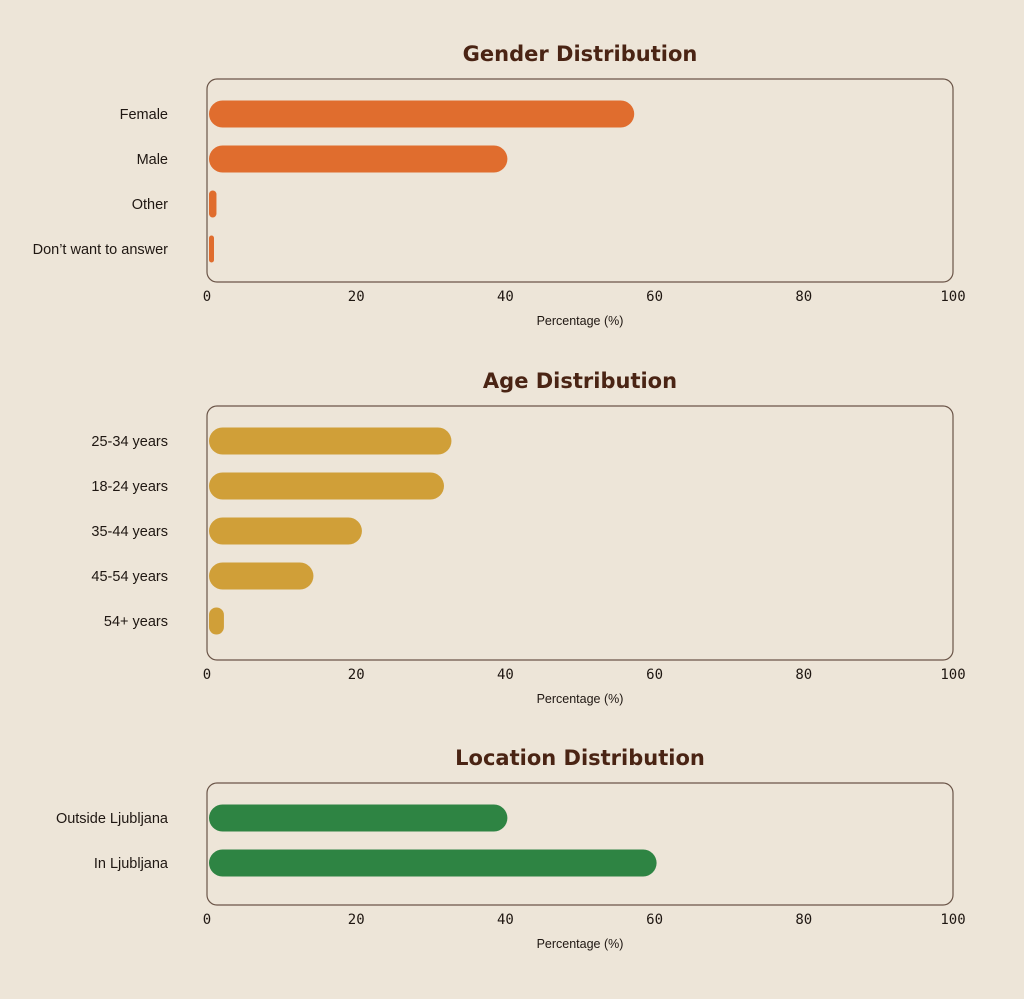  What do you see at coordinates (580, 321) in the screenshot?
I see `gender-x-axis-label: Percentage (%)` at bounding box center [580, 321].